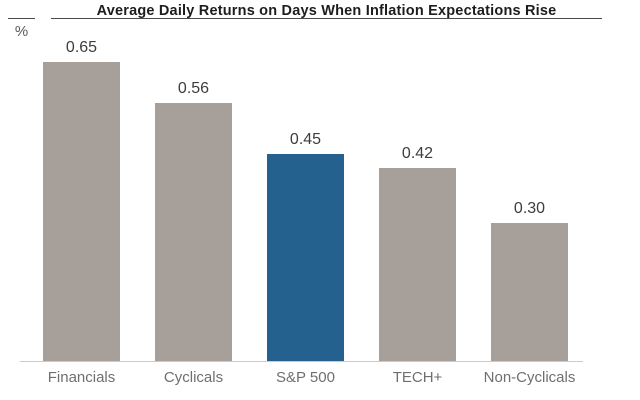 This screenshot has width=640, height=400. I want to click on bar-non-cyclicals, so click(529, 292).